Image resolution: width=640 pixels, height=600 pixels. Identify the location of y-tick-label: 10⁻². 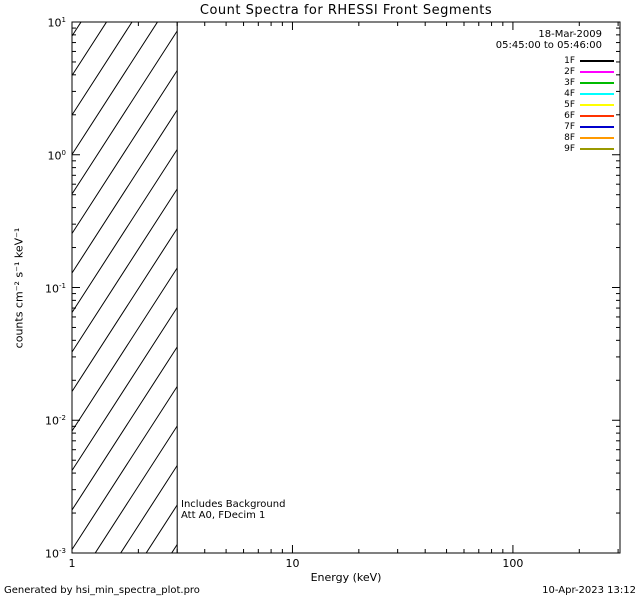
(55, 421).